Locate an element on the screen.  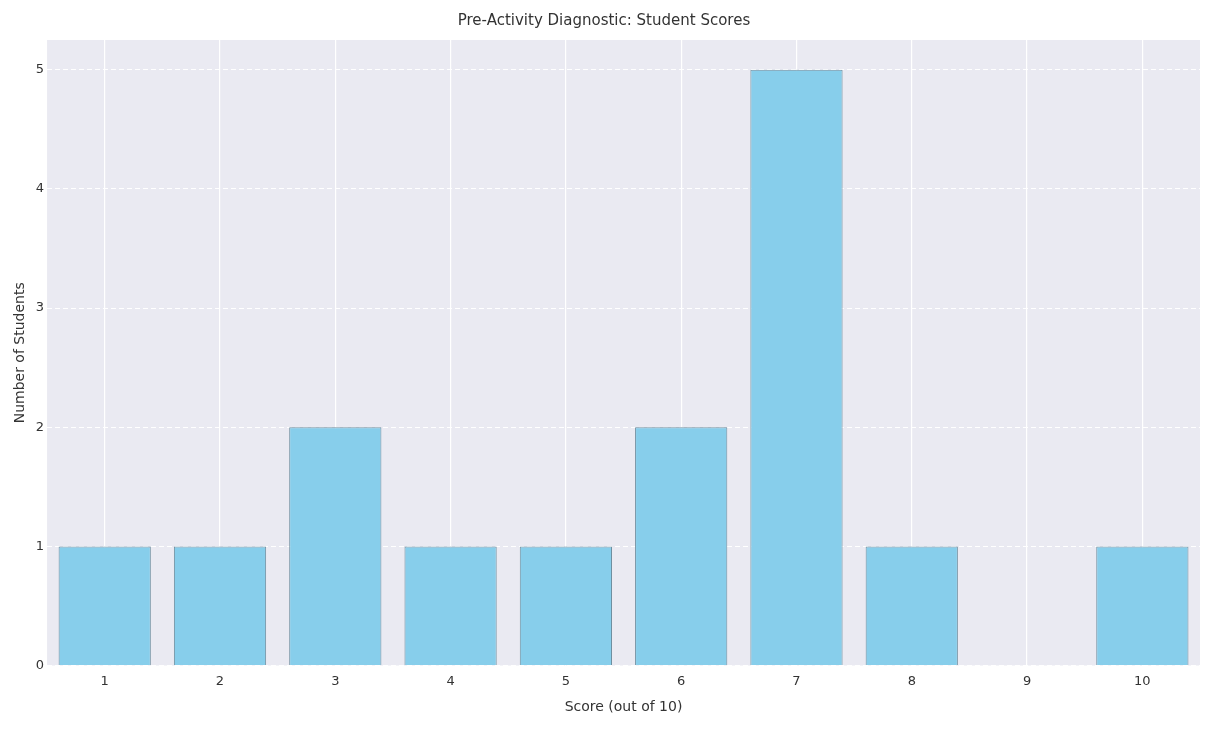
y-tick-label: 0 is located at coordinates (40, 664).